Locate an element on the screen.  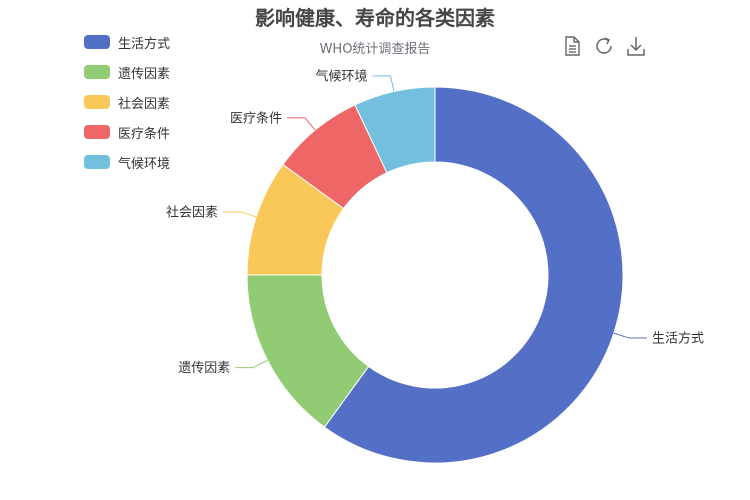
toolbox is located at coordinates (604, 46).